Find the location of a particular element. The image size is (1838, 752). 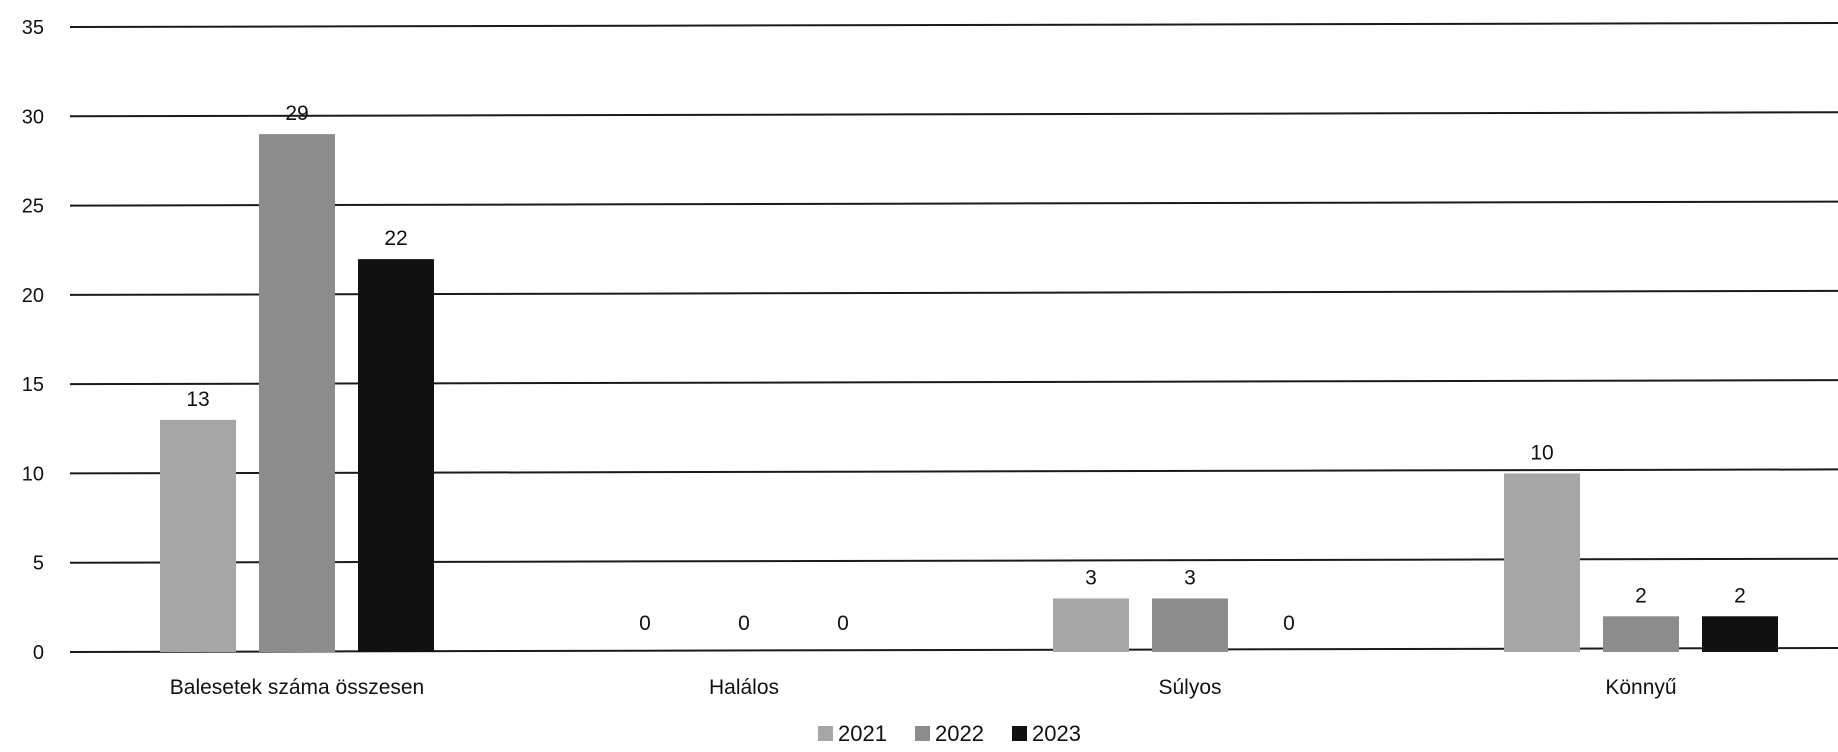

y-tick-label: 35 is located at coordinates (33, 28).